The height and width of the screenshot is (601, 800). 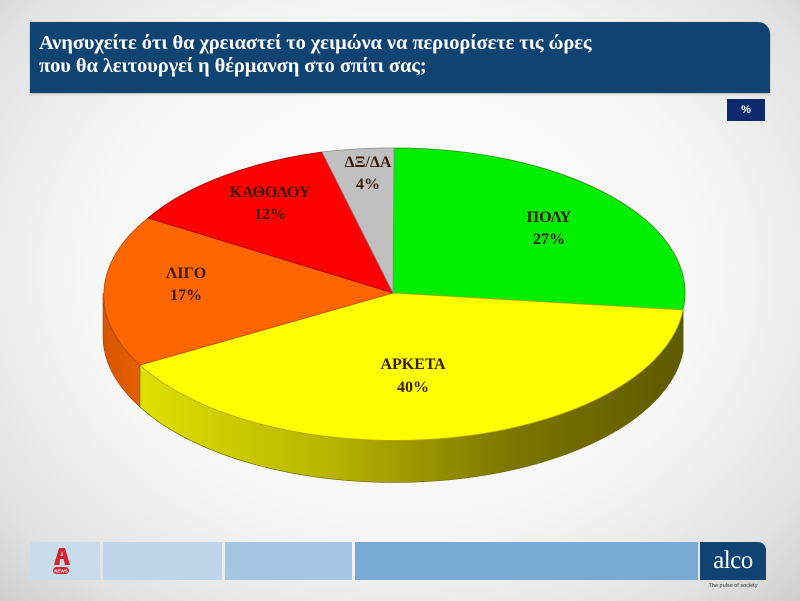 What do you see at coordinates (413, 387) in the screenshot?
I see `label-arketa-value: 40%` at bounding box center [413, 387].